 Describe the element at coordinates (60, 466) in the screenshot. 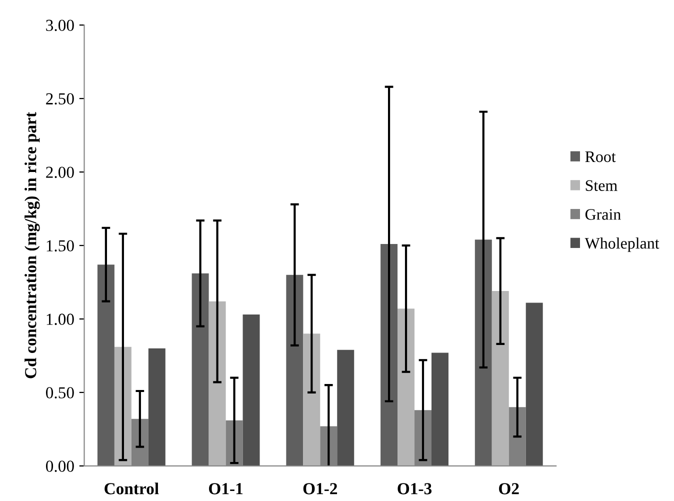

I see `y-tick-label: 0.00` at that location.